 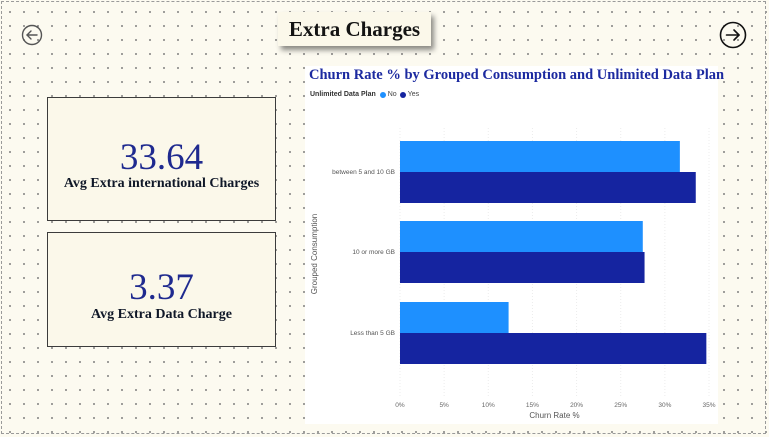 I want to click on legend-item-yes: Yes, so click(x=409, y=94).